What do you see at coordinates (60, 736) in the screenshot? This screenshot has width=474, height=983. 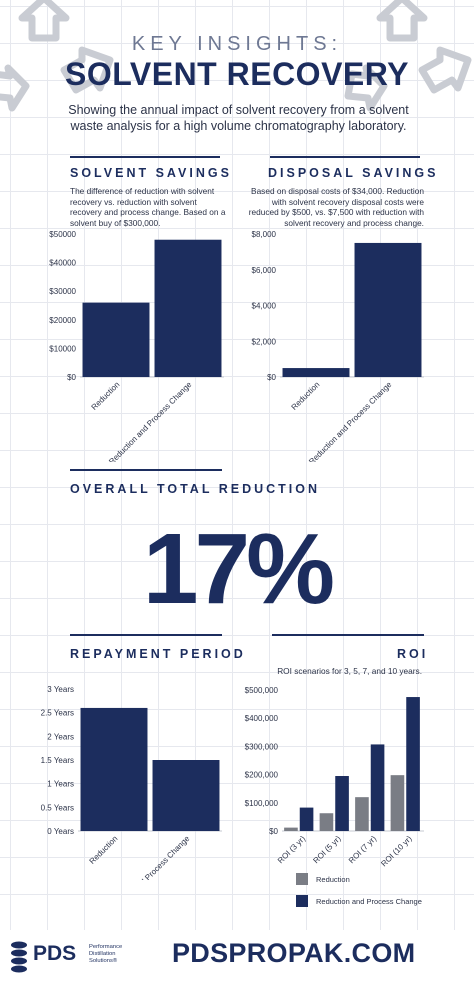 I see `y-tick-label: 2 Years` at bounding box center [60, 736].